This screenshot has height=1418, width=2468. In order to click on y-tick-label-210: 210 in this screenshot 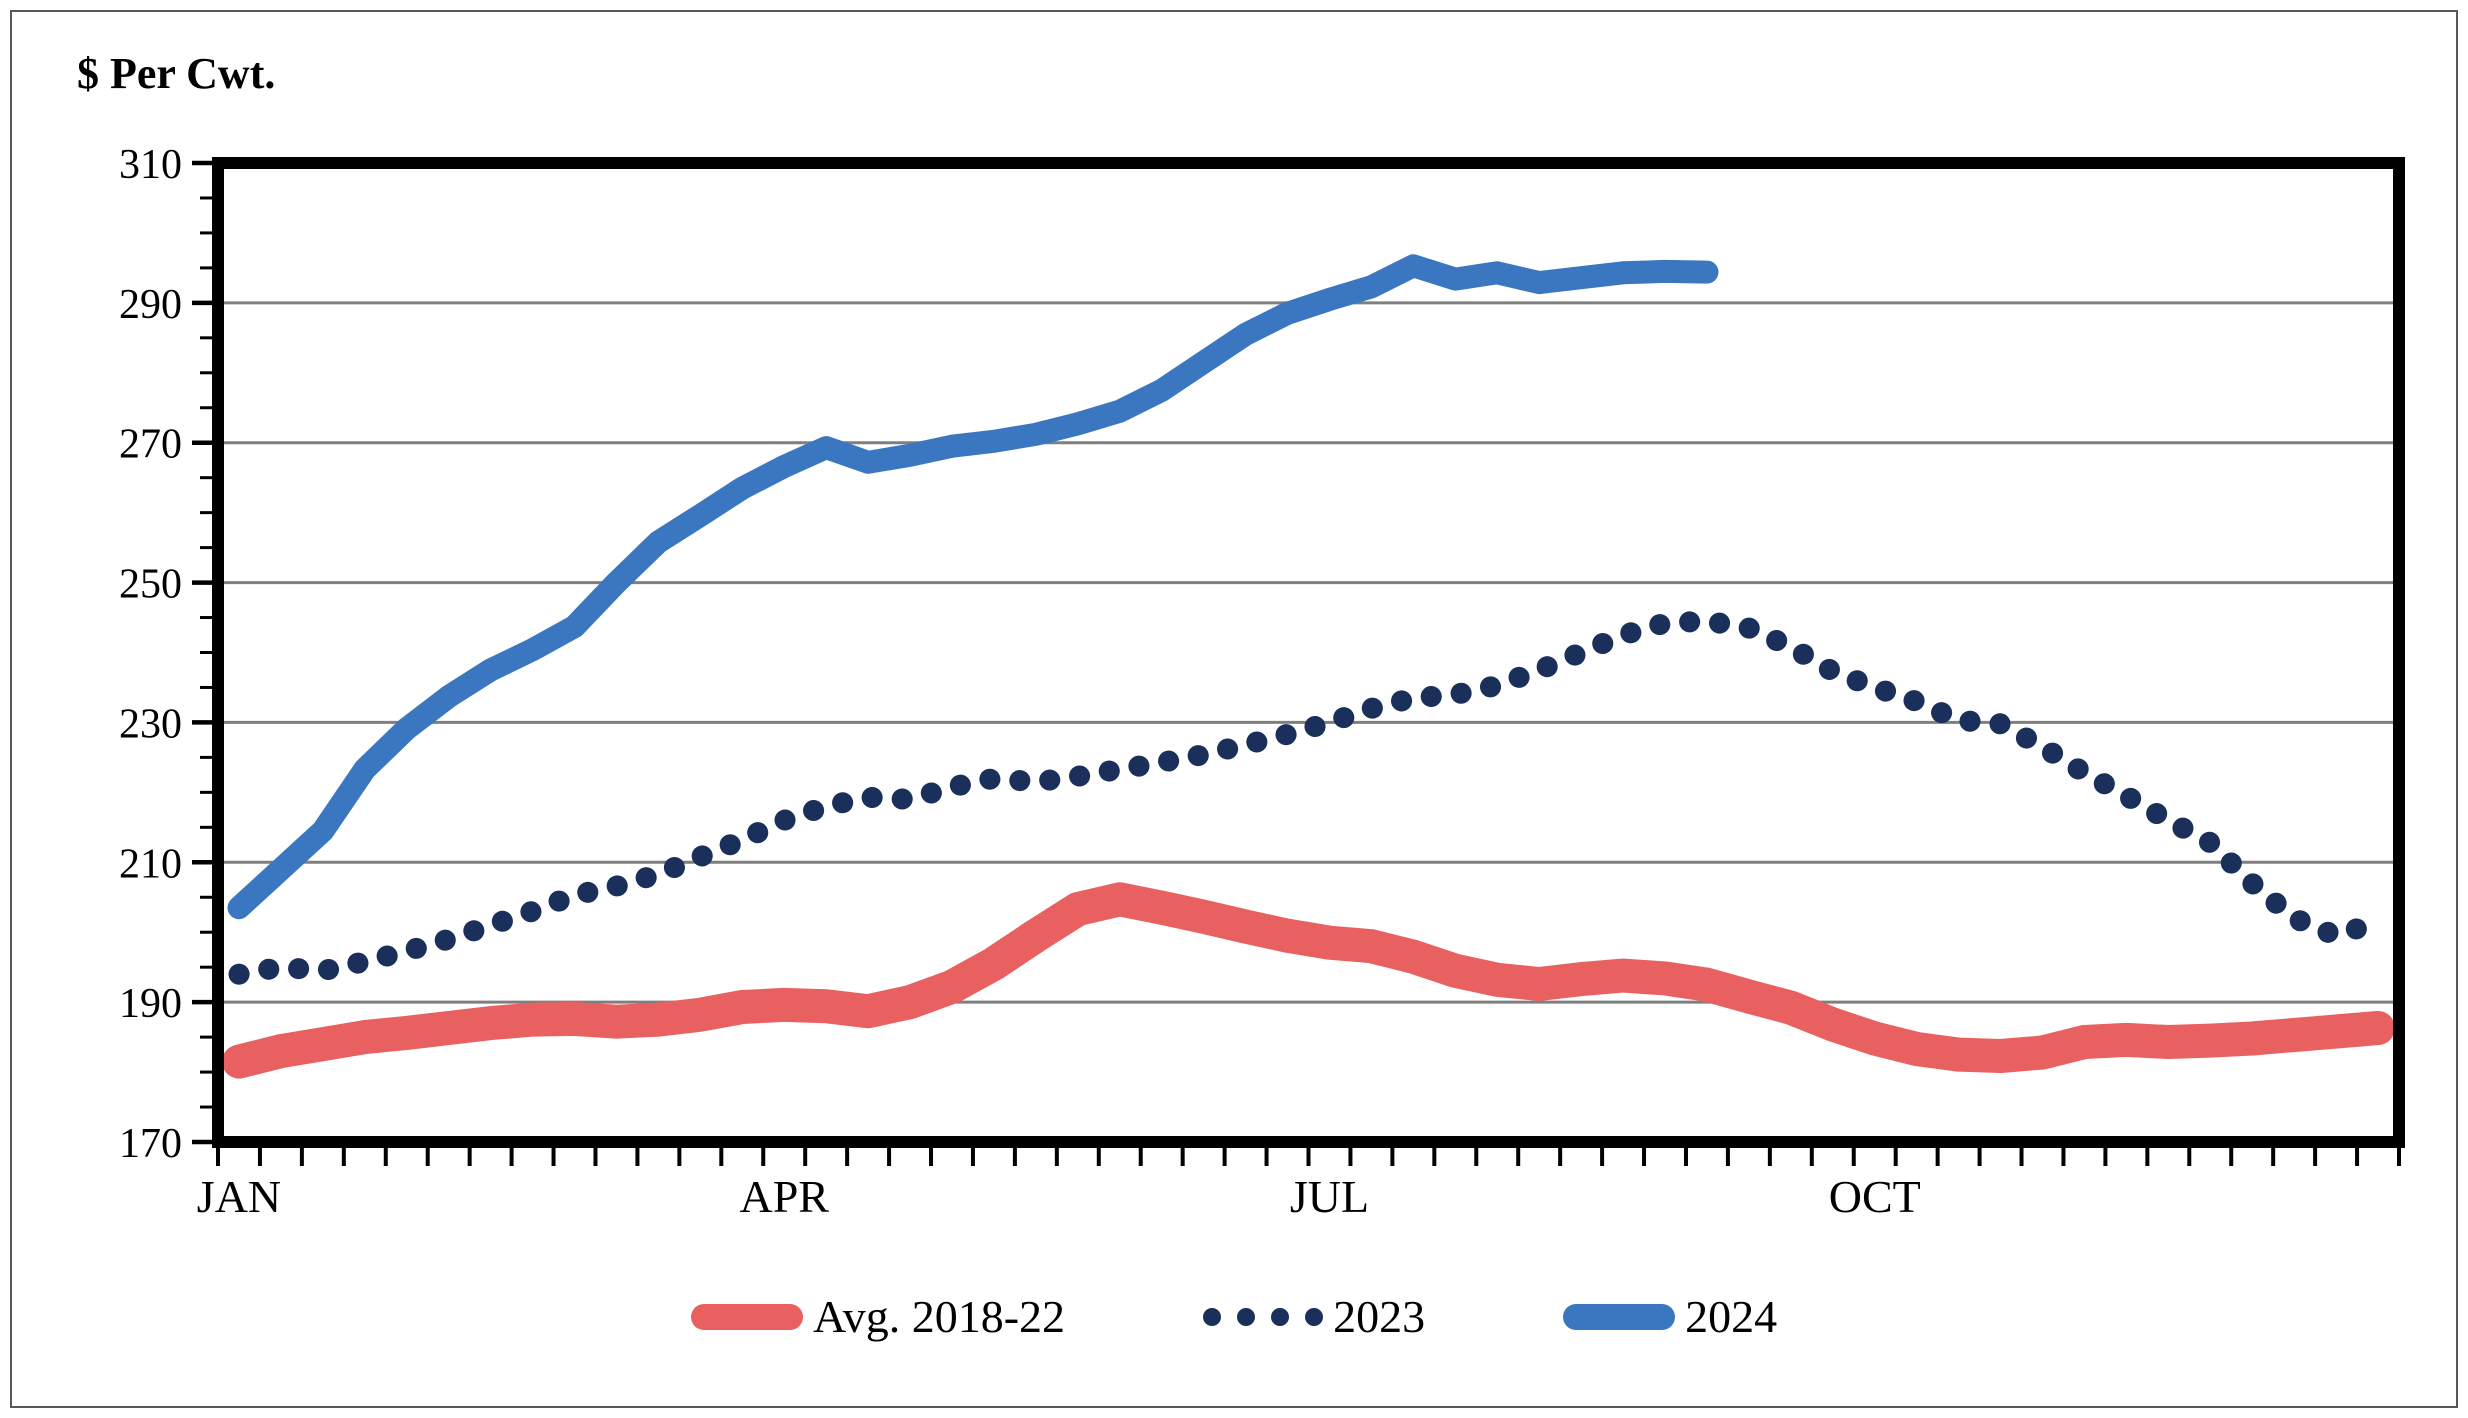, I will do `click(150, 864)`.